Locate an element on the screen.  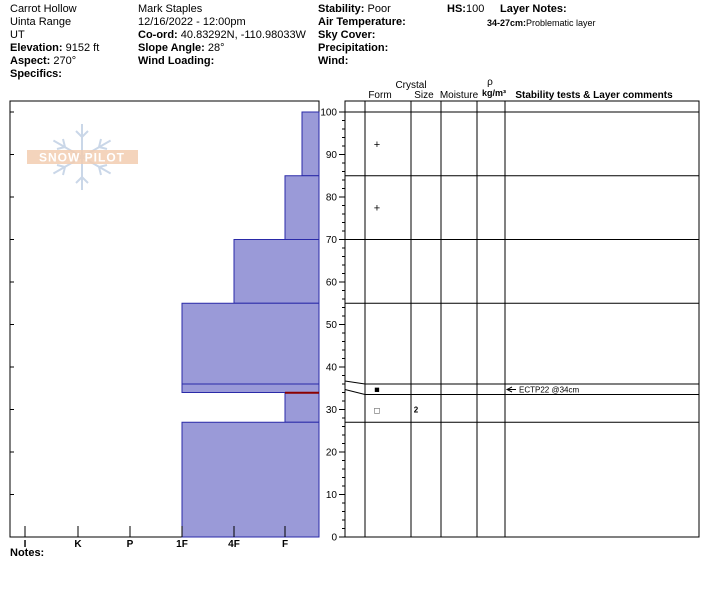
wind-loading-label: Wind Loading: is located at coordinates (176, 61).